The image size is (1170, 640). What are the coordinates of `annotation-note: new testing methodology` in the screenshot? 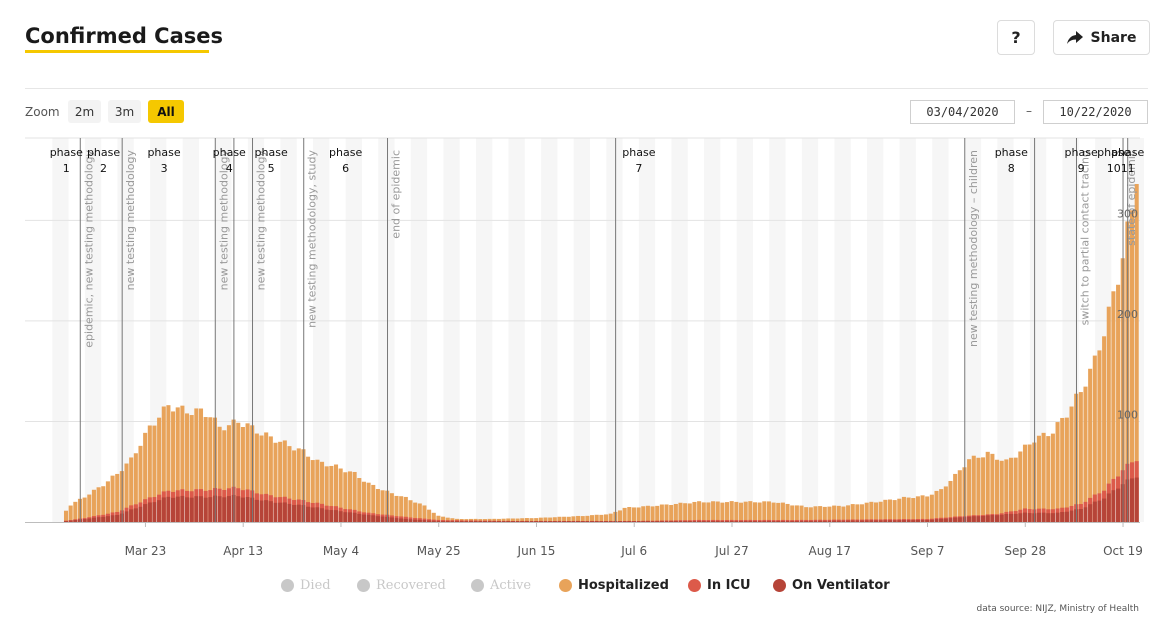 It's located at (261, 220).